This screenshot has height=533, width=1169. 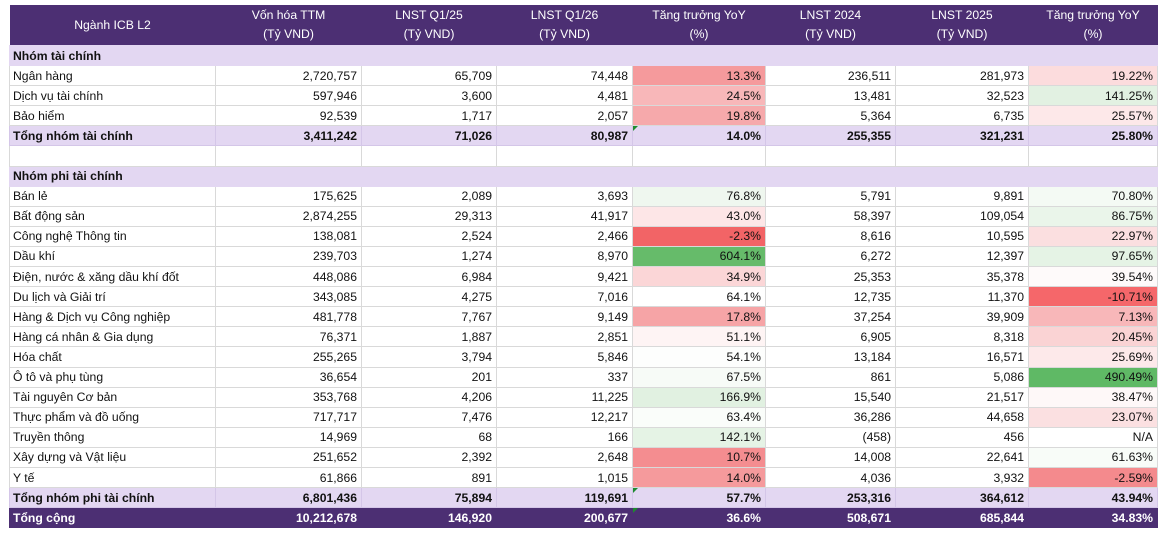 I want to click on npat-q1-26-cell: 80,987, so click(x=564, y=136).